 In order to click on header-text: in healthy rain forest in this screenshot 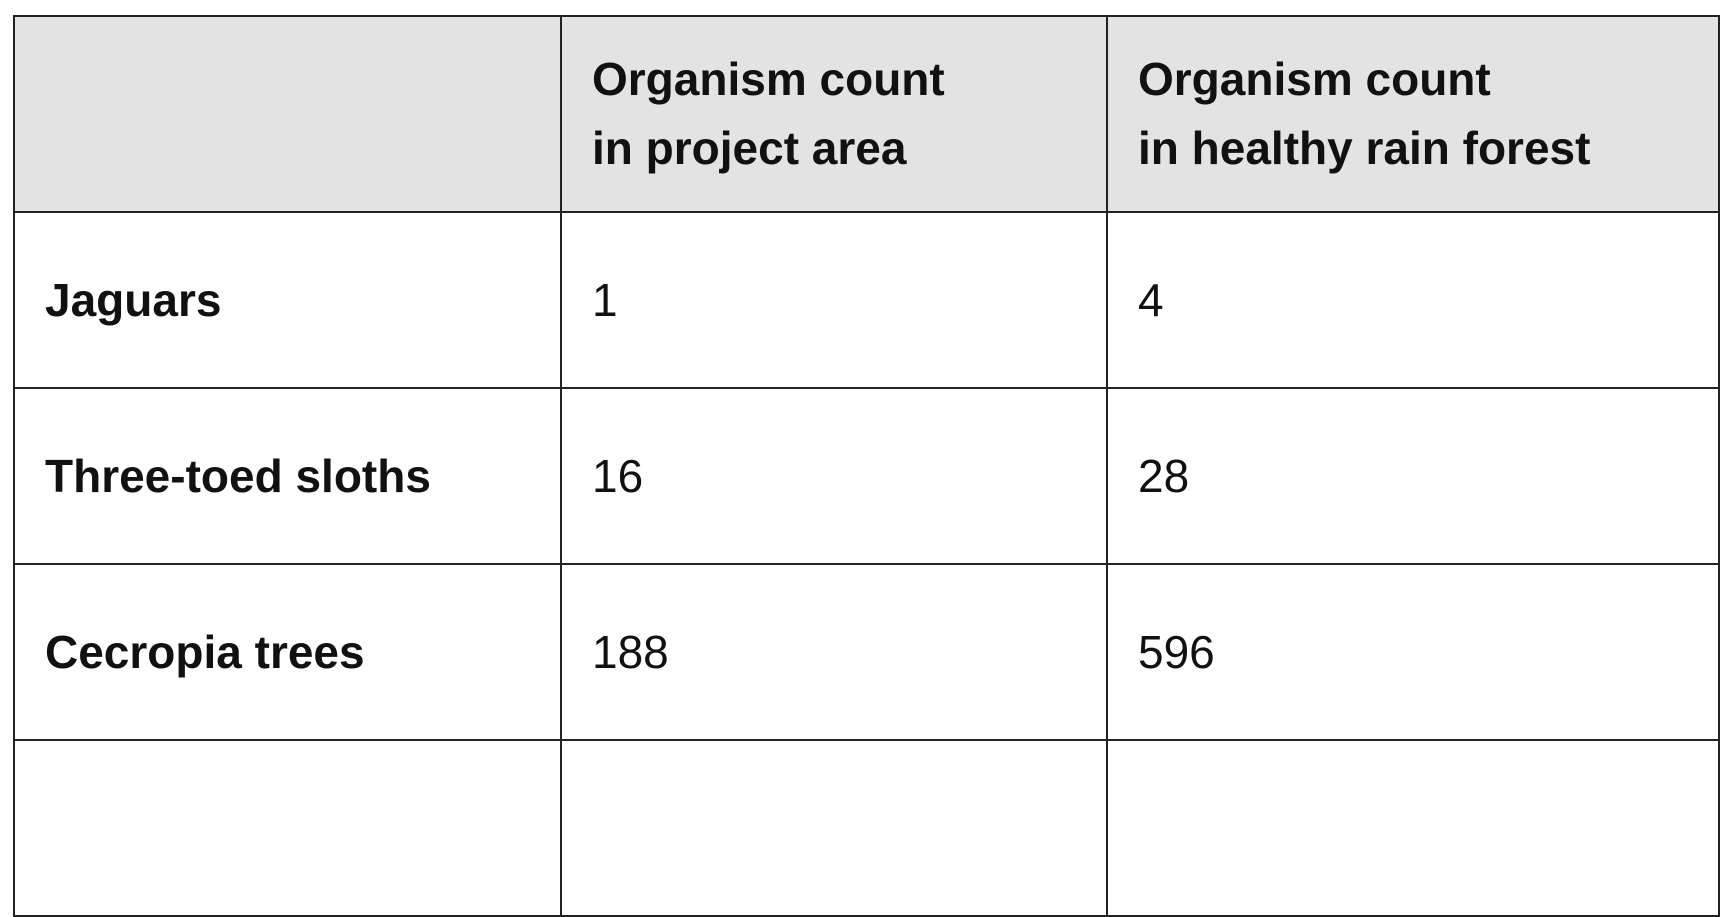, I will do `click(1364, 148)`.